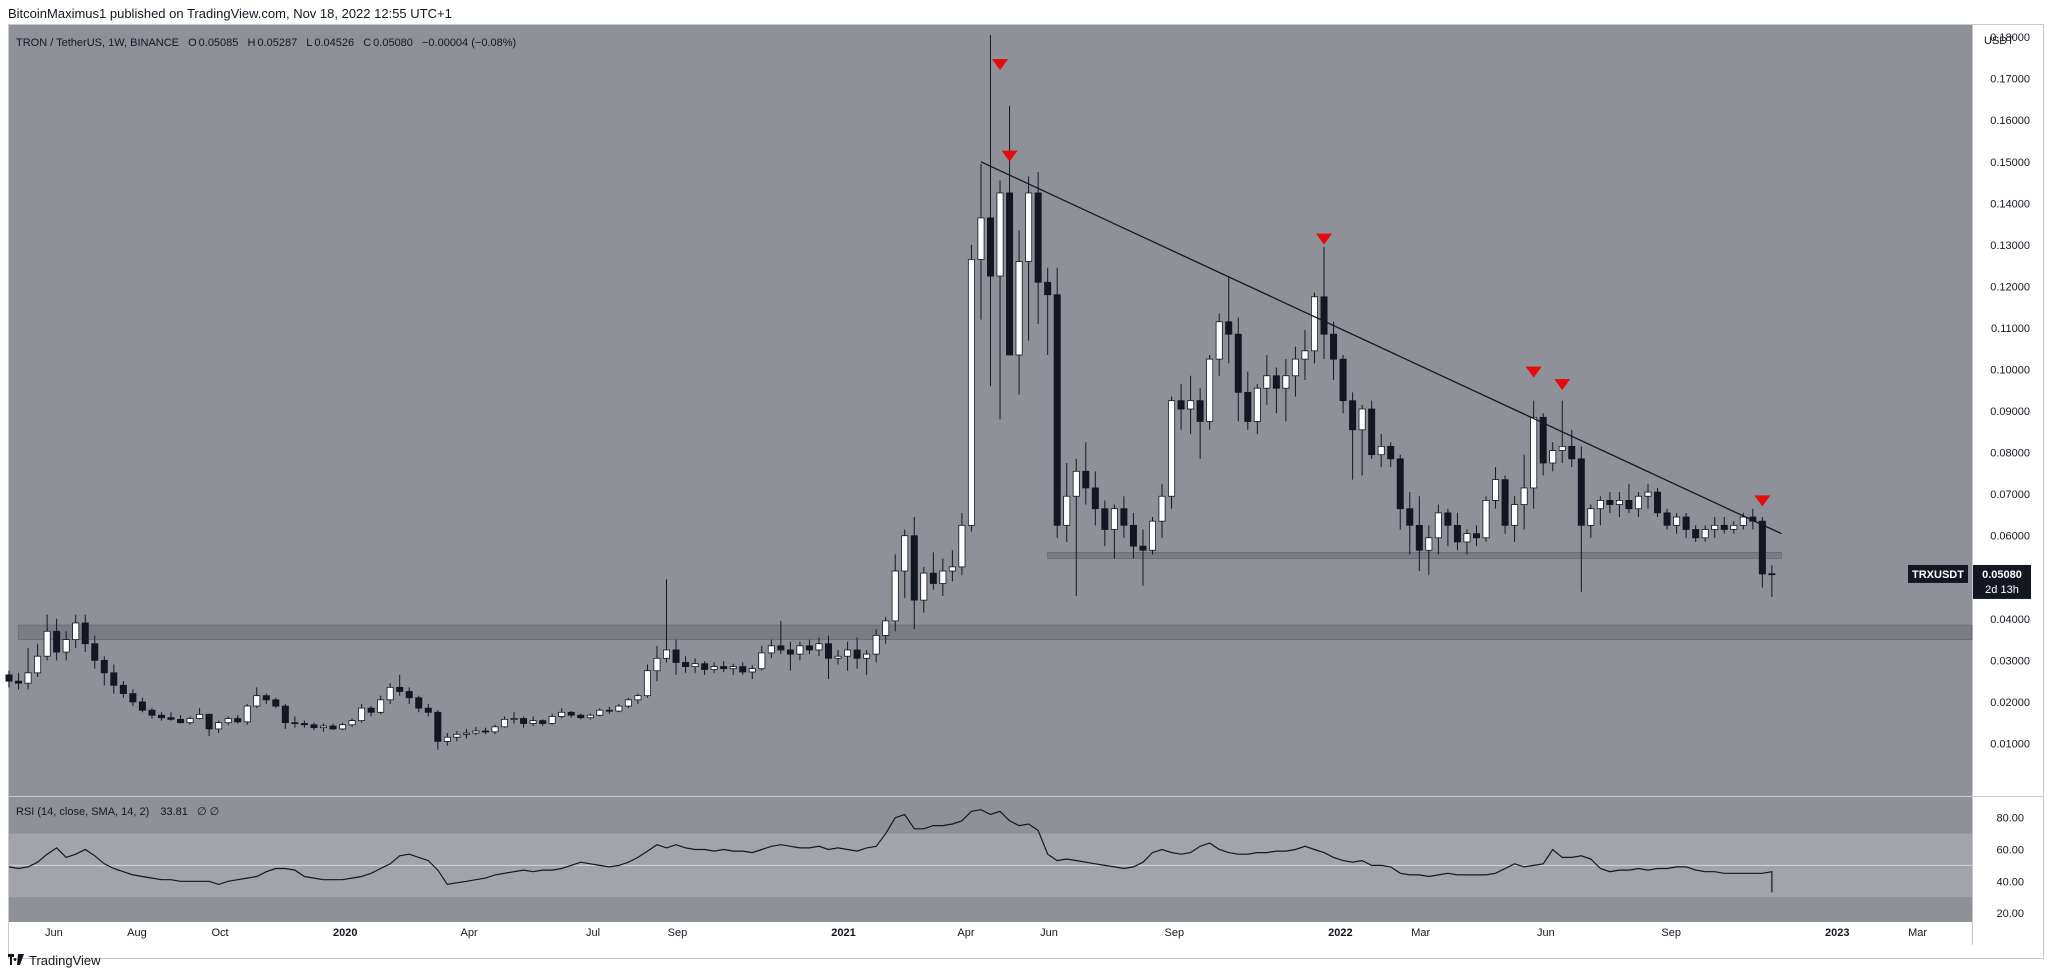 The image size is (2047, 979). Describe the element at coordinates (2010, 329) in the screenshot. I see `price-tick-label: 0.11000` at that location.